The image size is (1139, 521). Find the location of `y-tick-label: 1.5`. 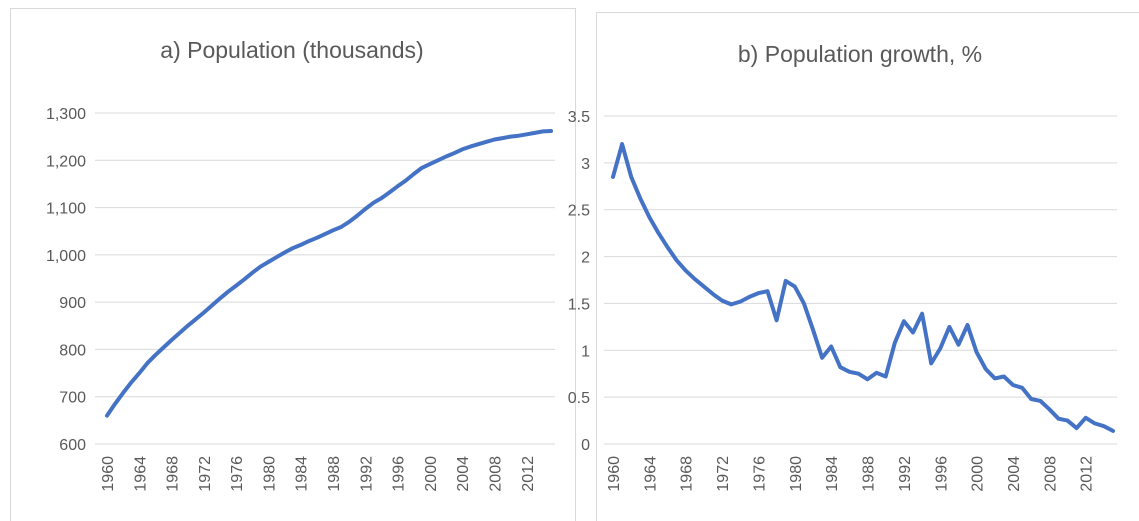

y-tick-label: 1.5 is located at coordinates (579, 304).